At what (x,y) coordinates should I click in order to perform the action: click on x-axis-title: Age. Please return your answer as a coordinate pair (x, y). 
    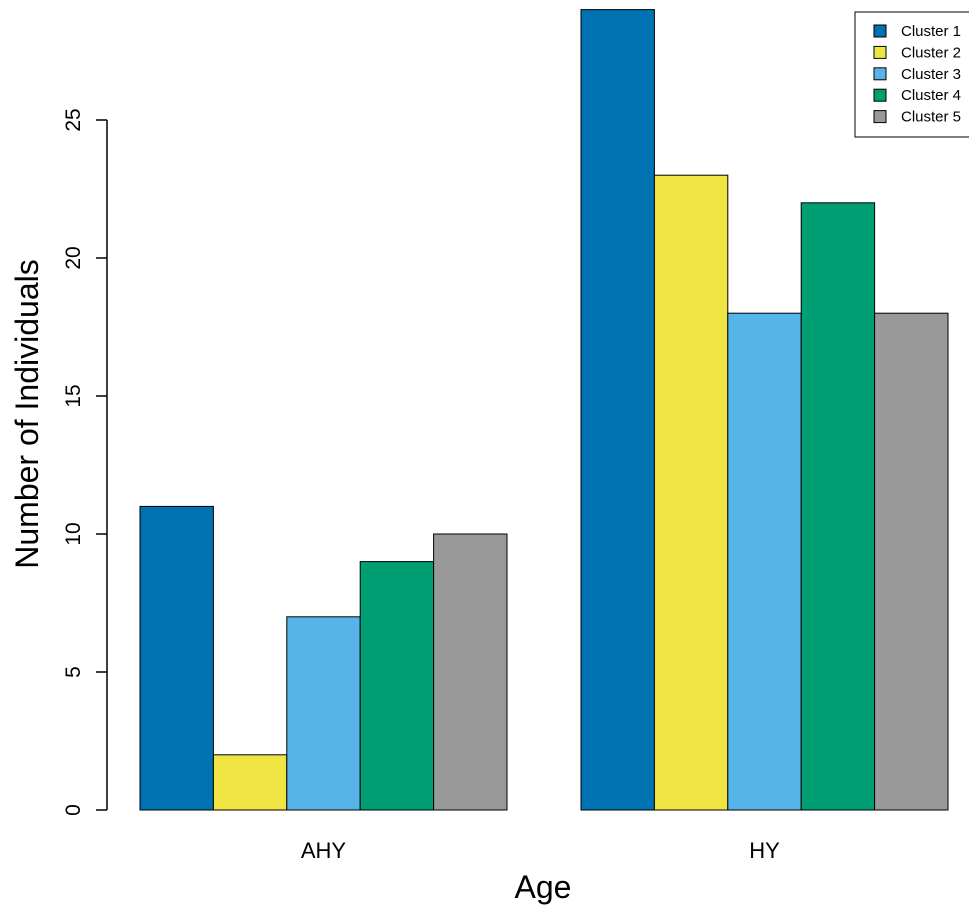
    Looking at the image, I should click on (543, 887).